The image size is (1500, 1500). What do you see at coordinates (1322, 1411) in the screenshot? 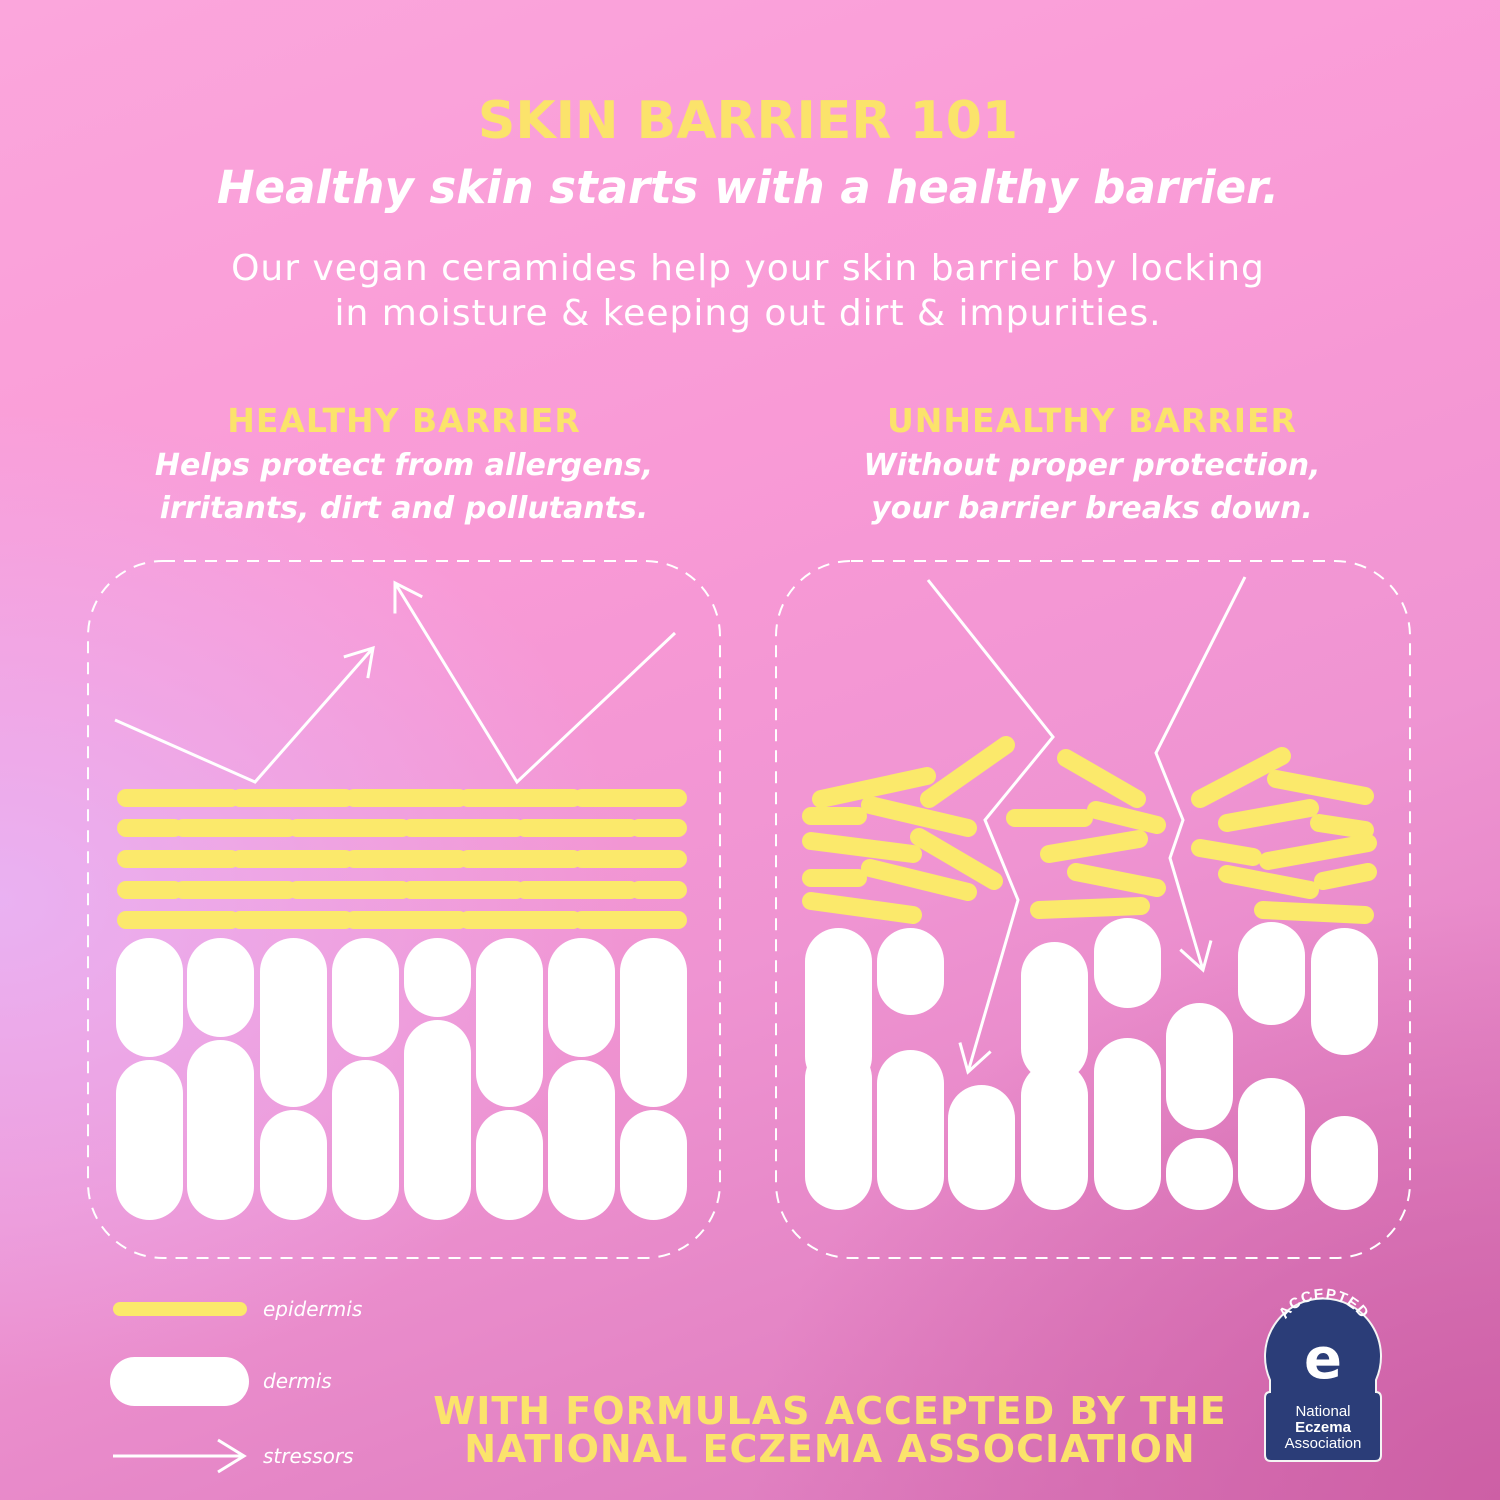
I see `badge-line-1: National` at bounding box center [1322, 1411].